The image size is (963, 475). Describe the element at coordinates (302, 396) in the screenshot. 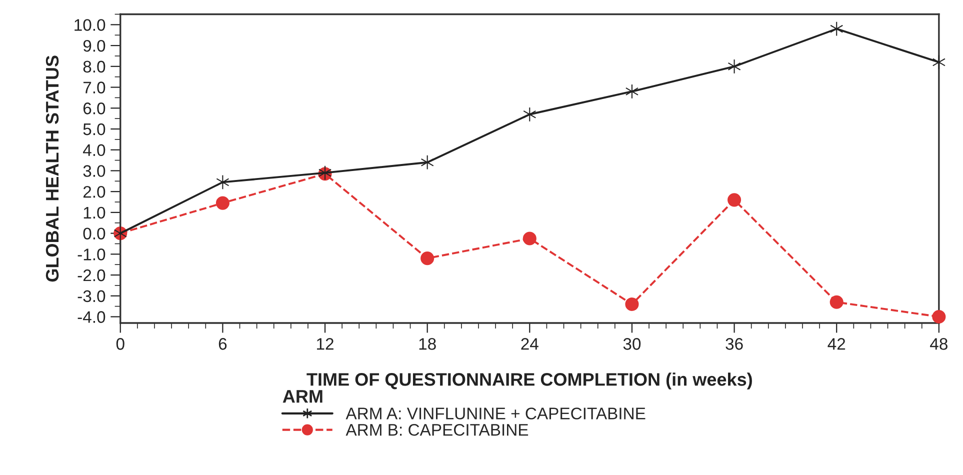

I see `legend-title: ARM` at that location.